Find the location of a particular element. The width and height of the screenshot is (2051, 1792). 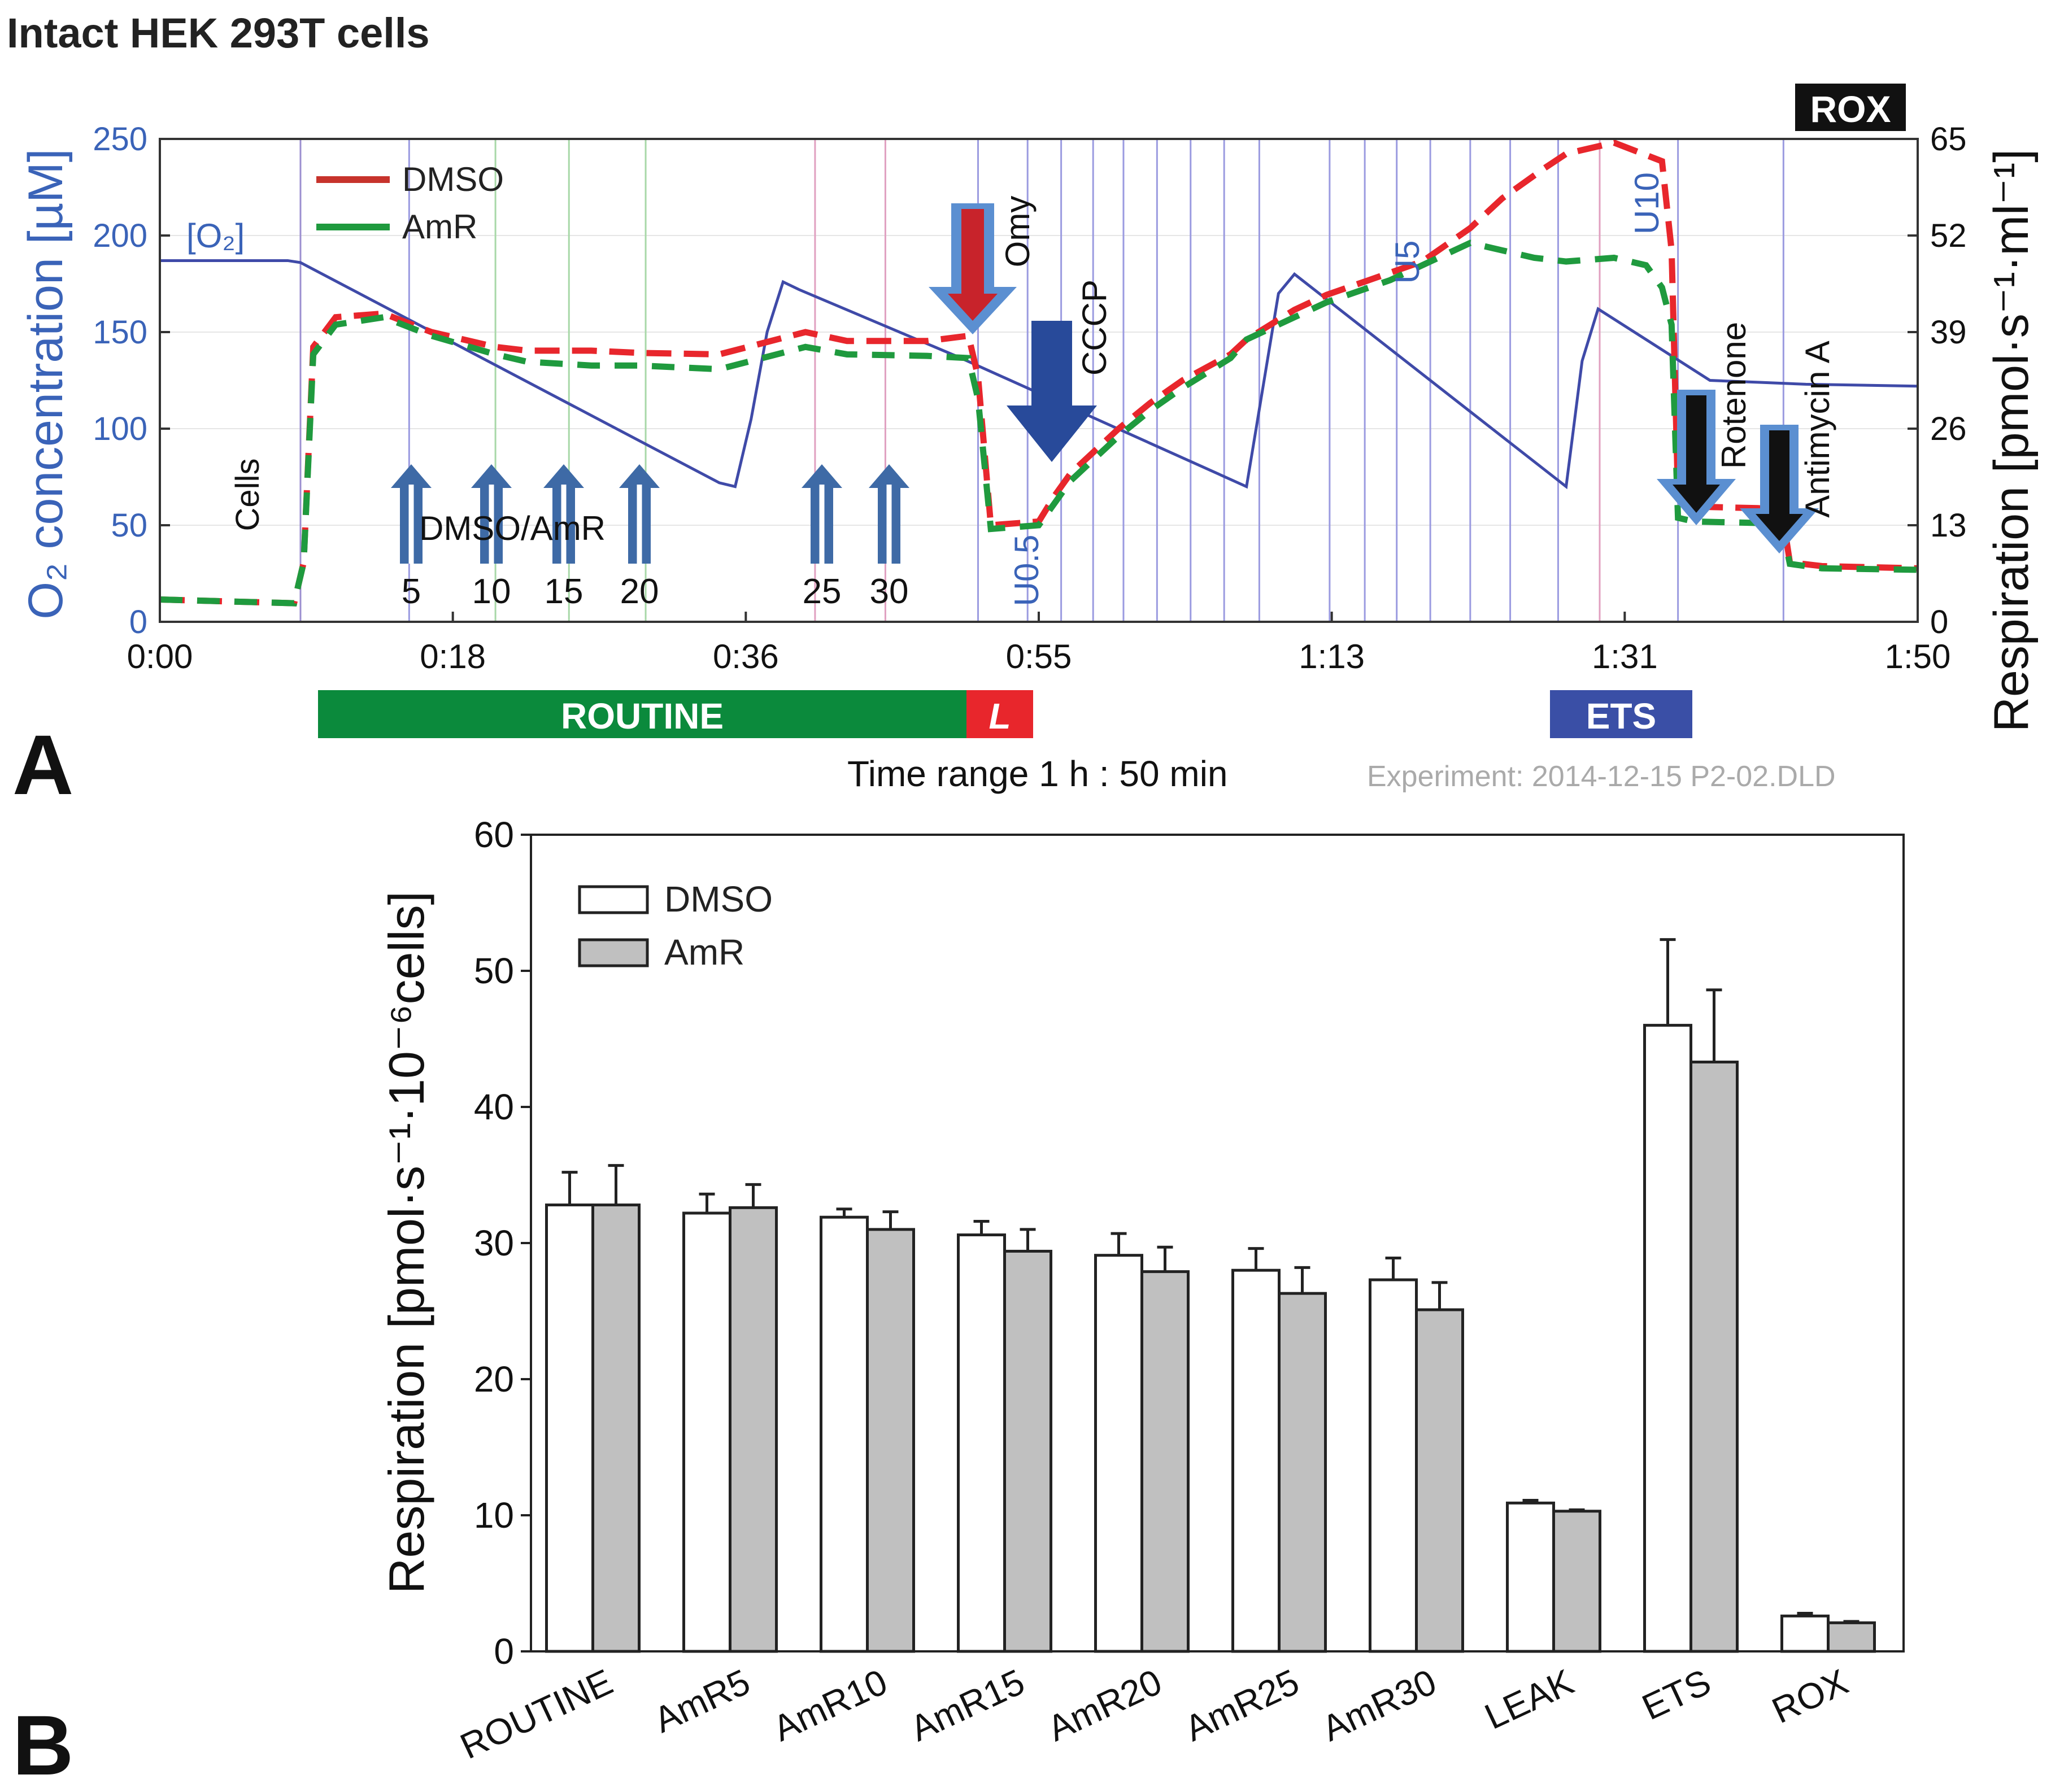

o2-tick-label: 150 is located at coordinates (120, 332).